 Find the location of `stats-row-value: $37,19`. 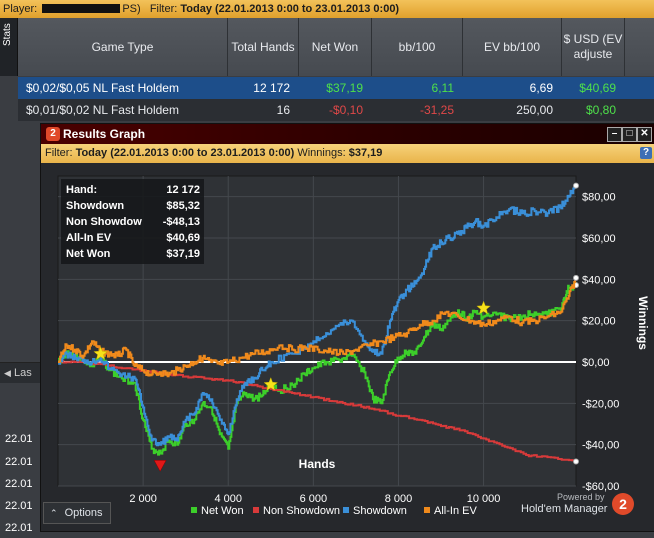

stats-row-value: $37,19 is located at coordinates (183, 254).